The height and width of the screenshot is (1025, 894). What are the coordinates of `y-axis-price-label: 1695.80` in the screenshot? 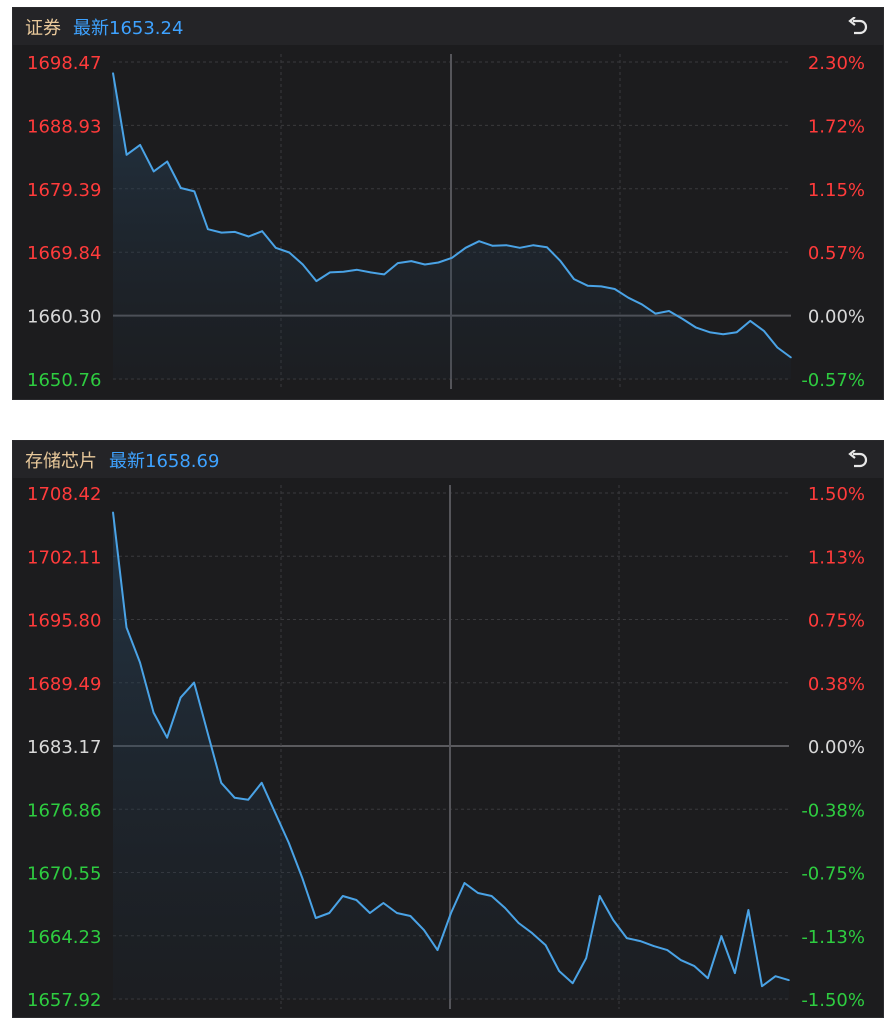 It's located at (64, 621).